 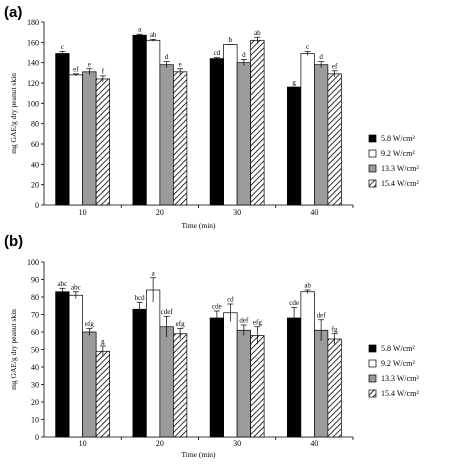 What do you see at coordinates (231, 40) in the screenshot?
I see `significance-label: b` at bounding box center [231, 40].